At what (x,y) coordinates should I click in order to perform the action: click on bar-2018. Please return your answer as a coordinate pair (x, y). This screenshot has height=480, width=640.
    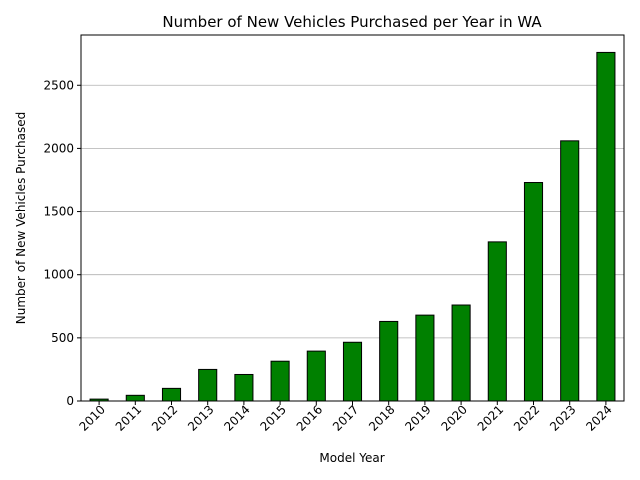
    Looking at the image, I should click on (389, 361).